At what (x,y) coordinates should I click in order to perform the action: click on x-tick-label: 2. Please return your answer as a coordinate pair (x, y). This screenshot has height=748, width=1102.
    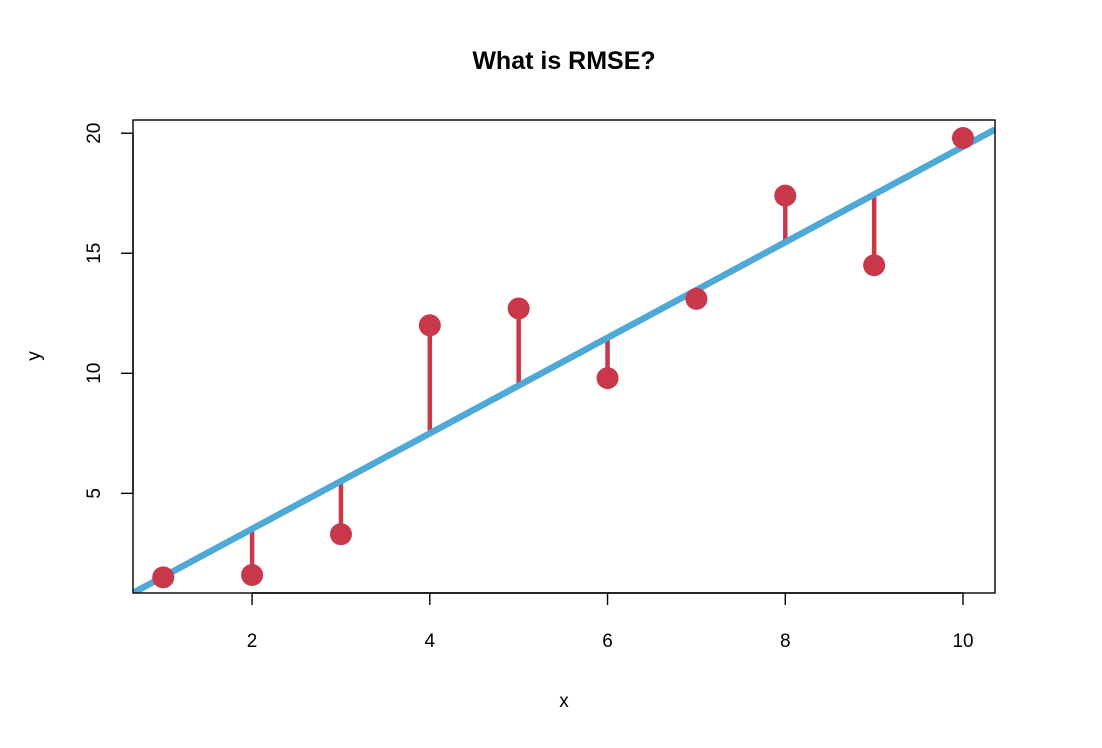
    Looking at the image, I should click on (252, 641).